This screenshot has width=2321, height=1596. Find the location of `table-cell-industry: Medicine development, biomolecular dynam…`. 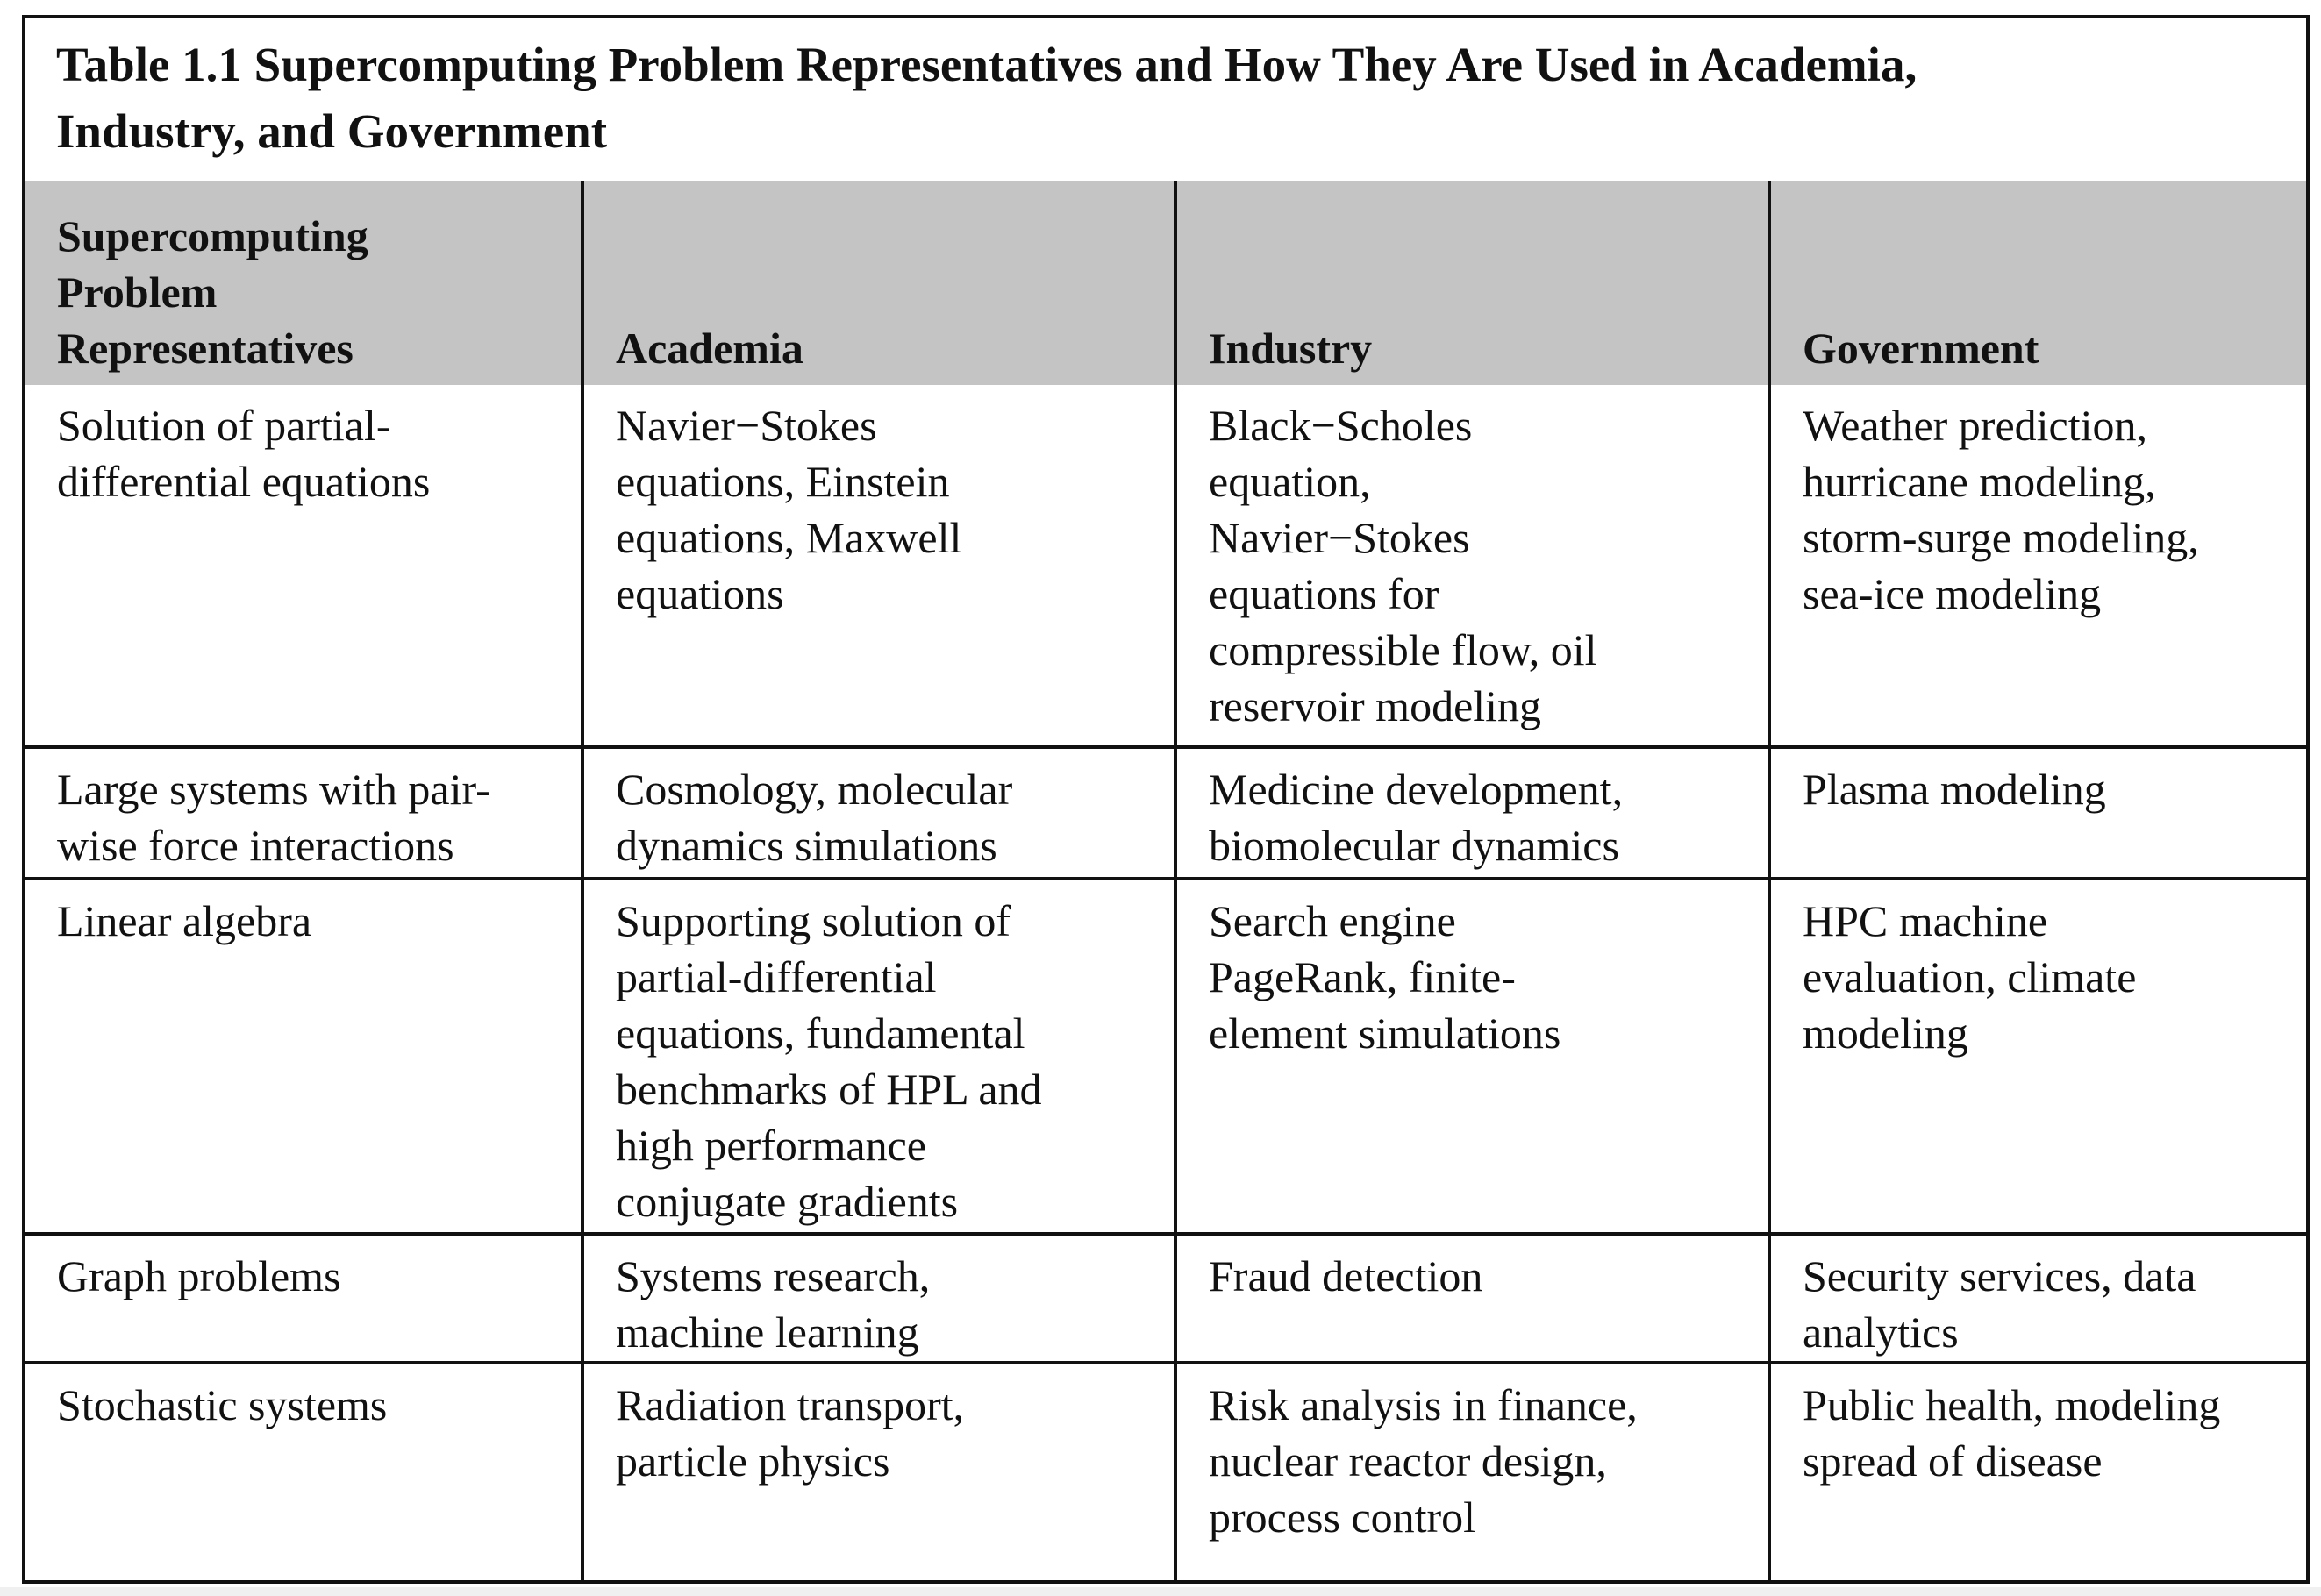

table-cell-industry: Medicine development, biomolecular dynam… is located at coordinates (1471, 814).